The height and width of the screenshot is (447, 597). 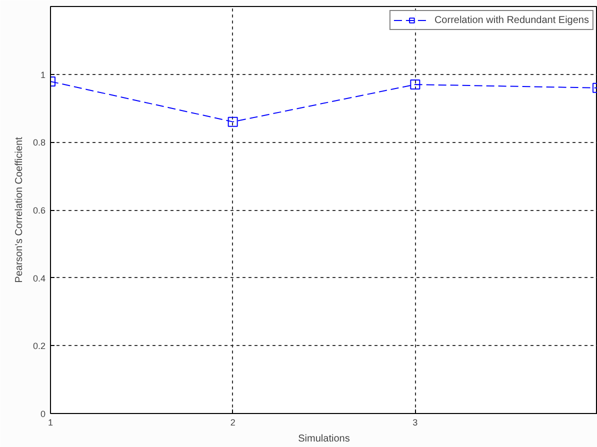 I want to click on y-tick-label: 0, so click(x=43, y=414).